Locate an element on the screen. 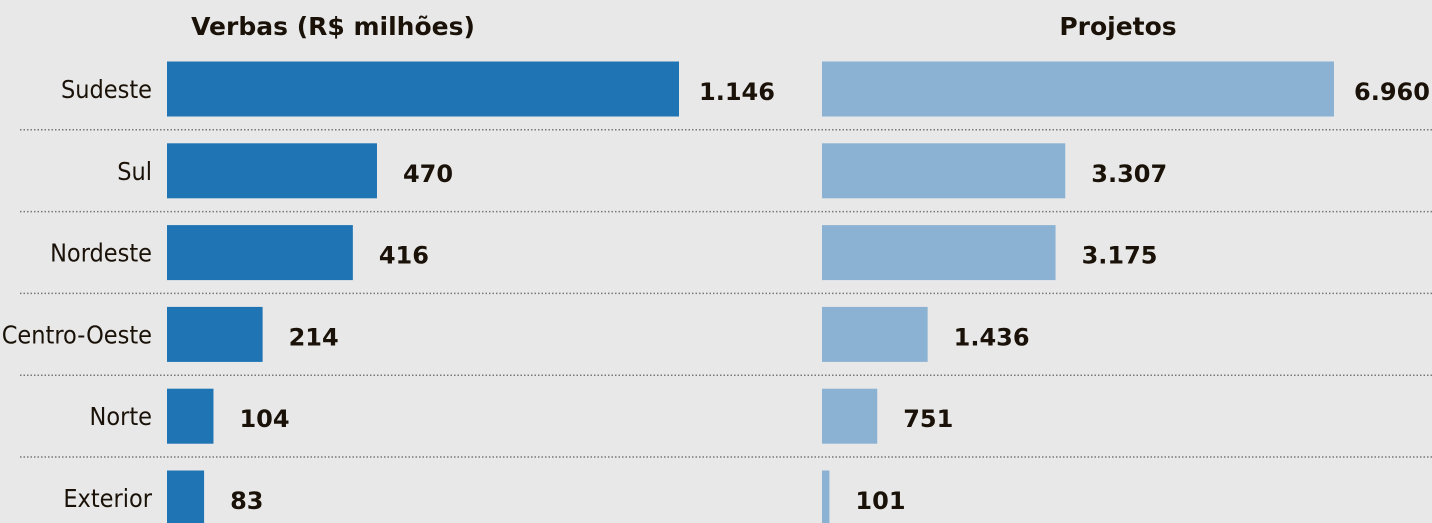 The width and height of the screenshot is (1432, 523). value-label: 3.175 is located at coordinates (1120, 256).